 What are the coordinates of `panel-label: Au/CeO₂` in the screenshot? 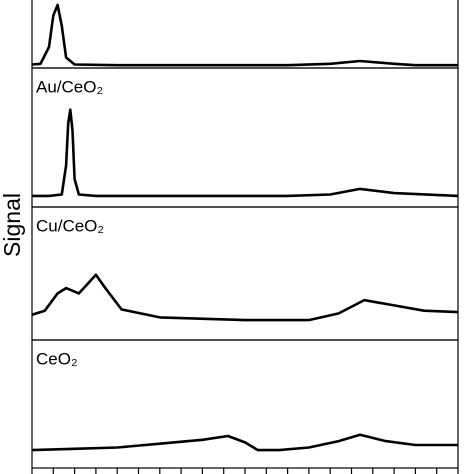 It's located at (69, 86).